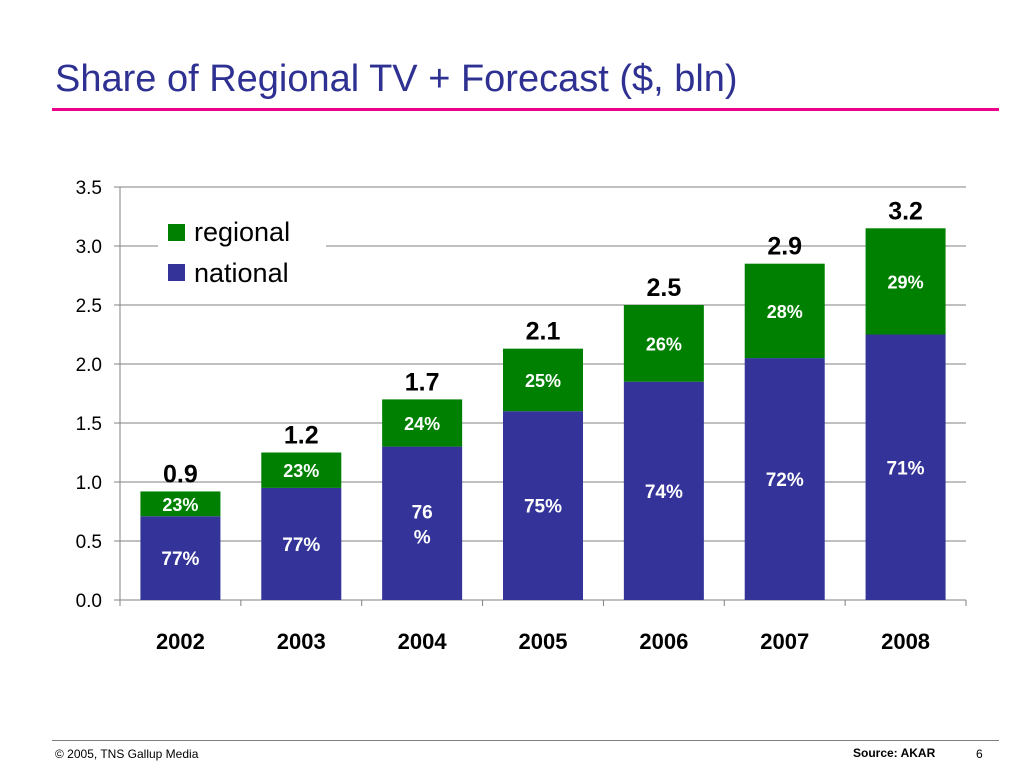 The width and height of the screenshot is (1024, 768). Describe the element at coordinates (543, 332) in the screenshot. I see `total-label: 2.1` at that location.